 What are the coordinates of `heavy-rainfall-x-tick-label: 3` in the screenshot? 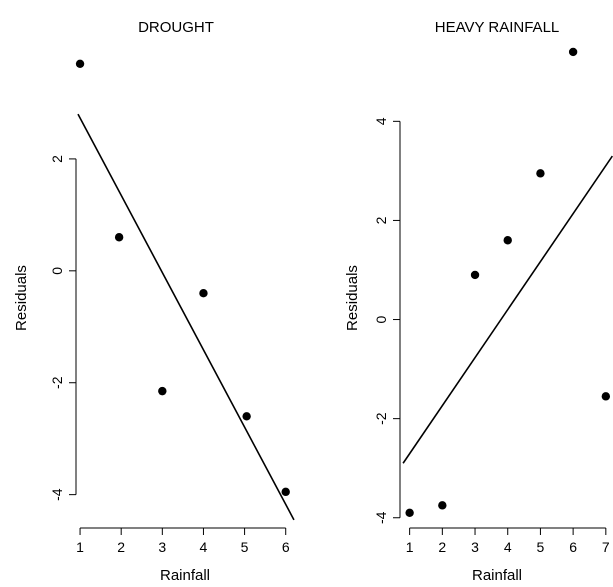 It's located at (475, 547).